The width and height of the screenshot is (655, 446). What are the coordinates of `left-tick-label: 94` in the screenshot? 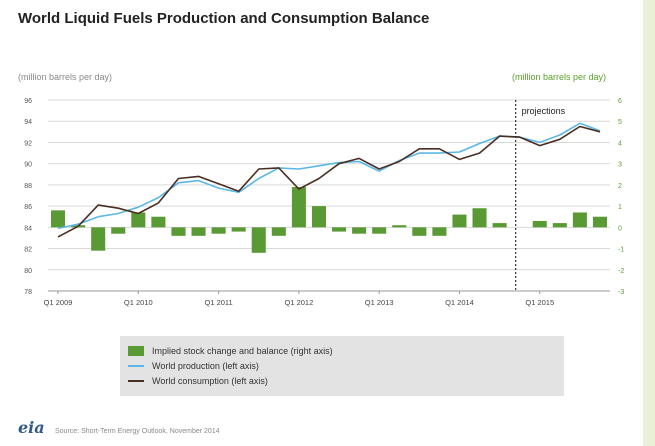 It's located at (28, 122).